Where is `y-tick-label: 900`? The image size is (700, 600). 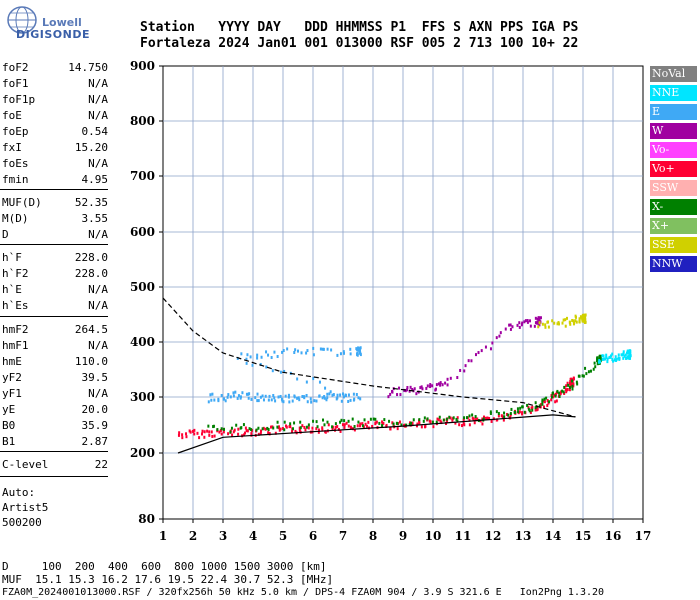
y-tick-label: 900 is located at coordinates (142, 66).